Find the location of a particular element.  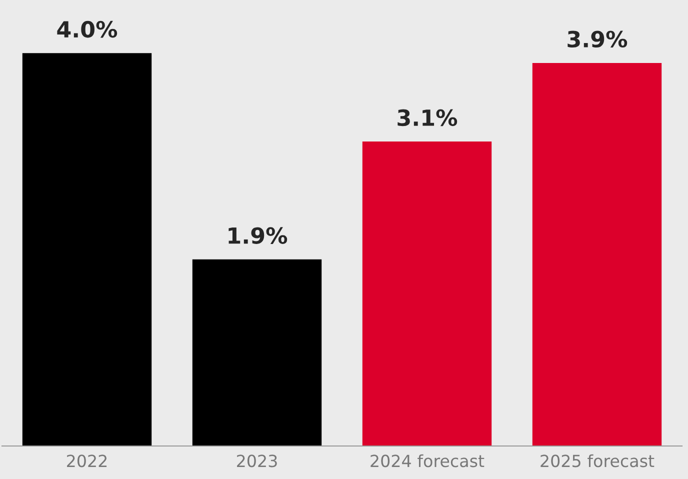

data-label: 3.1% is located at coordinates (428, 117).